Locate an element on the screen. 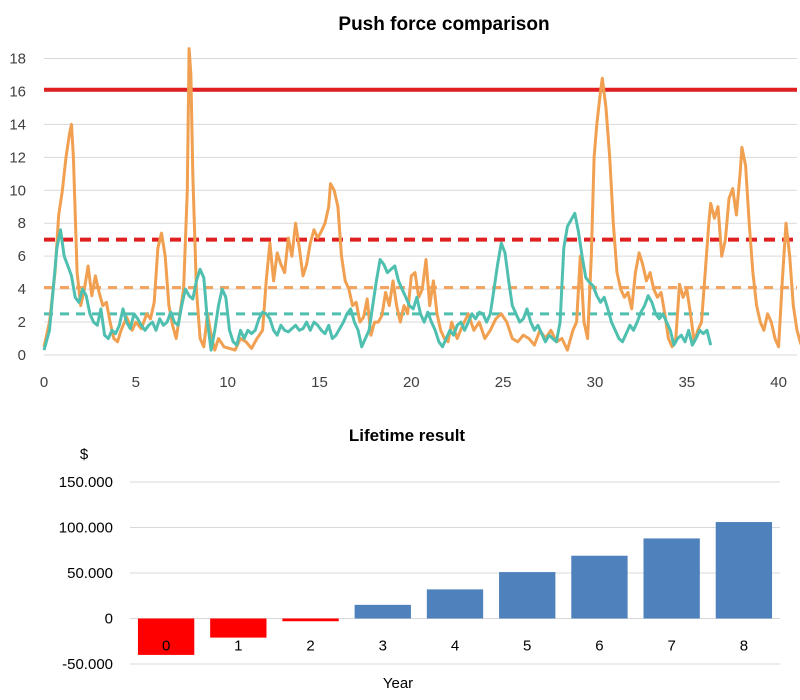 This screenshot has height=700, width=800. x-tick-label: 2 is located at coordinates (310, 646).